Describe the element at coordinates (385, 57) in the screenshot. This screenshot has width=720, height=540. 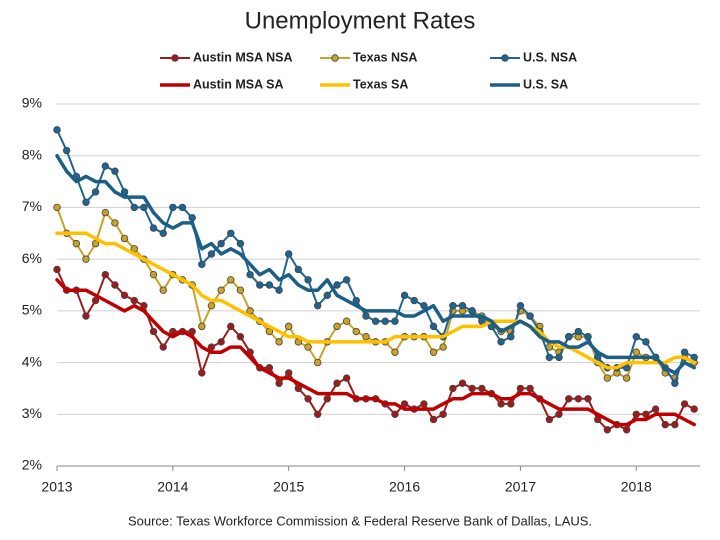
I see `legend-label: Texas NSA` at that location.